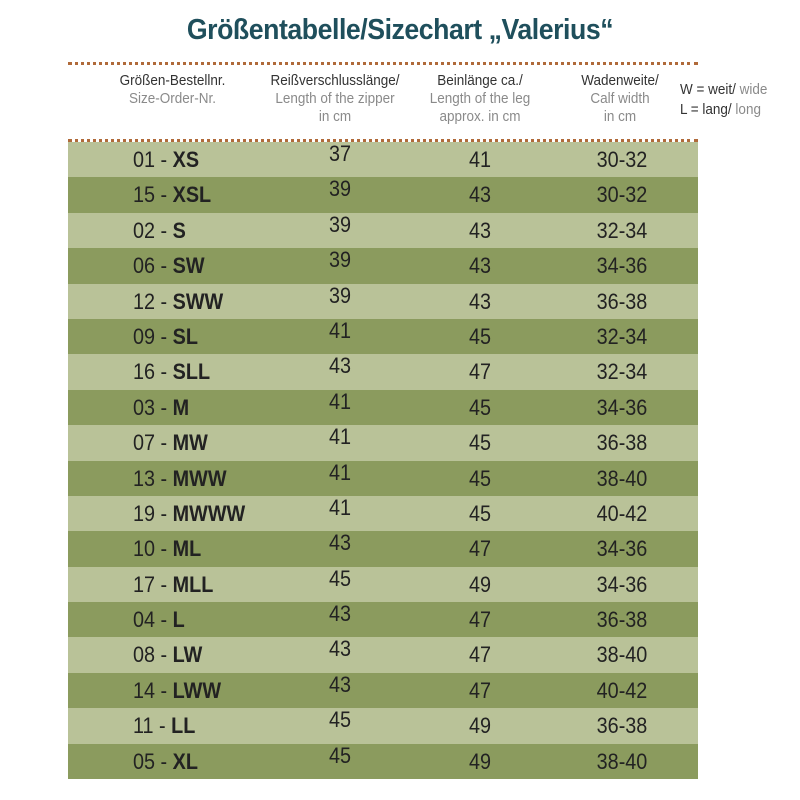  What do you see at coordinates (223, 725) in the screenshot?
I see `size-order-cell: 11 - LL` at bounding box center [223, 725].